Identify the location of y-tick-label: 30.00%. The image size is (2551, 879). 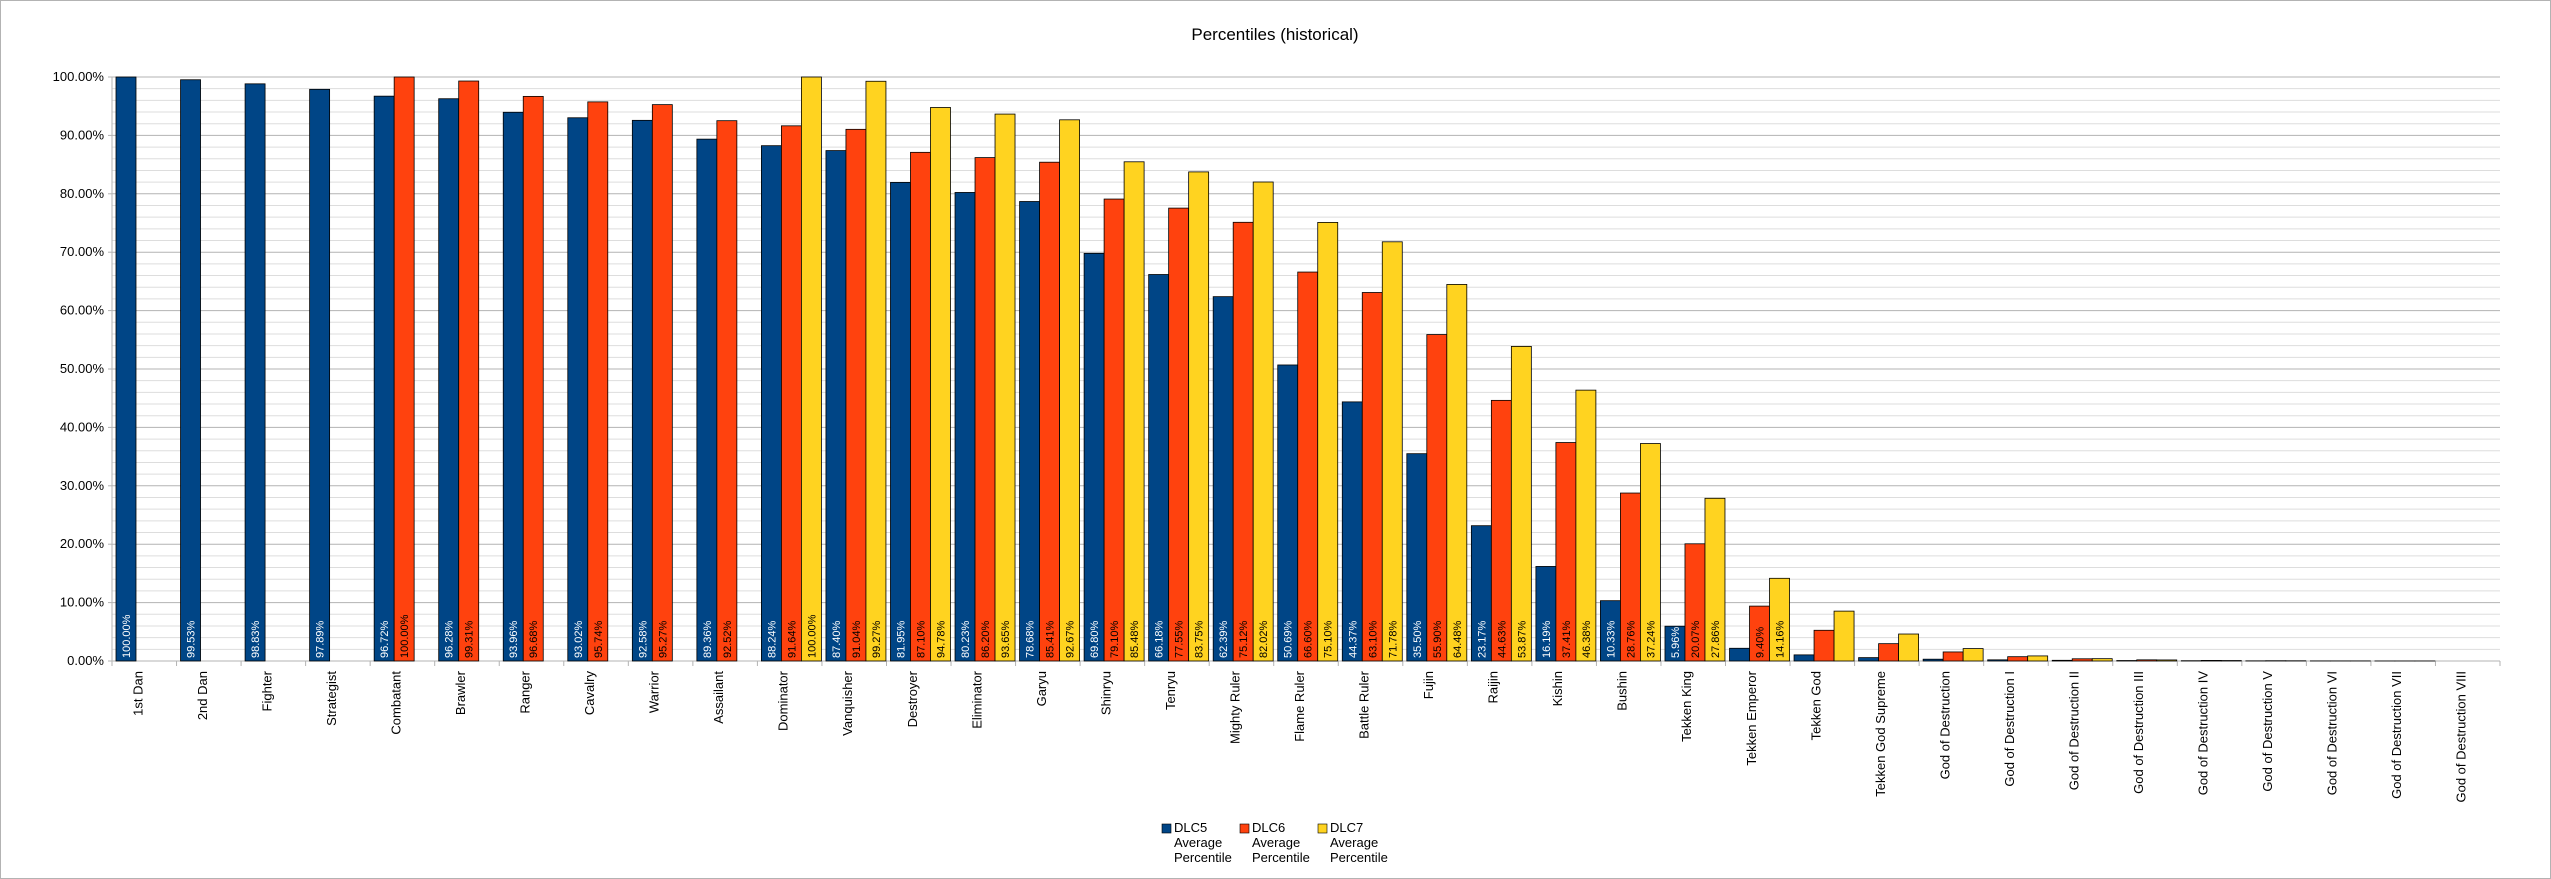
(82, 485).